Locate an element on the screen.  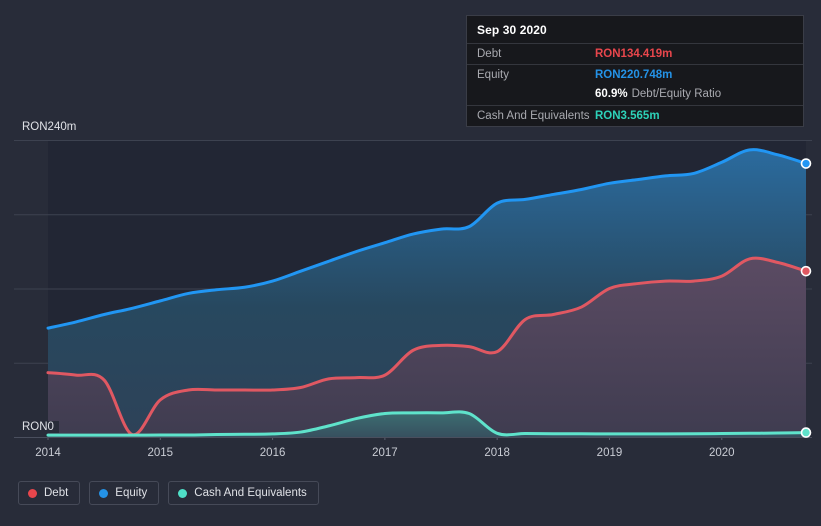
x-axis-tick-2019: 2019 is located at coordinates (609, 453).